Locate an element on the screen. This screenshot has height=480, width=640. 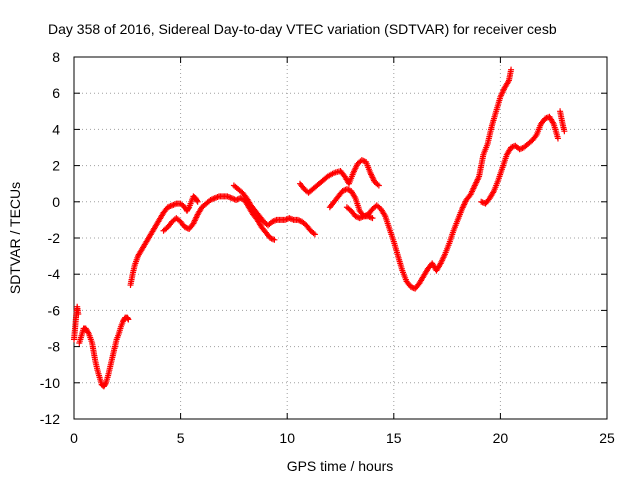
y-tick-label: 2 is located at coordinates (56, 166).